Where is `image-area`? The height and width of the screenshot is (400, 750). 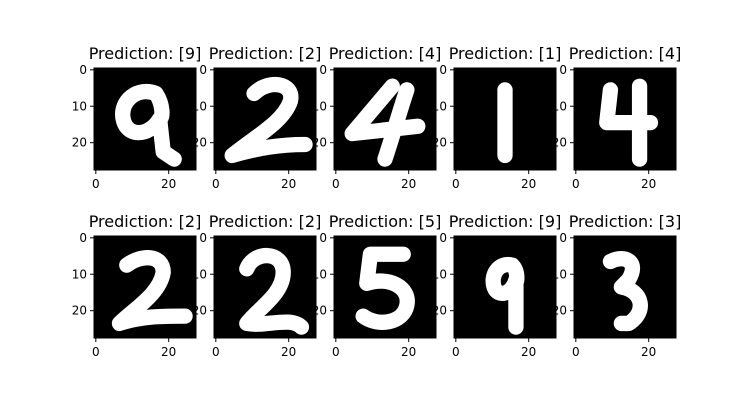 image-area is located at coordinates (145, 119).